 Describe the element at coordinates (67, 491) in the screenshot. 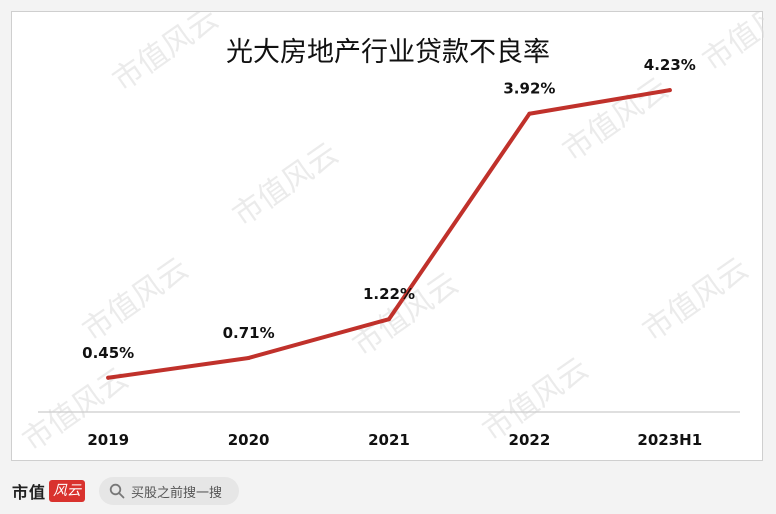

I see `brand-badge: 风云` at that location.